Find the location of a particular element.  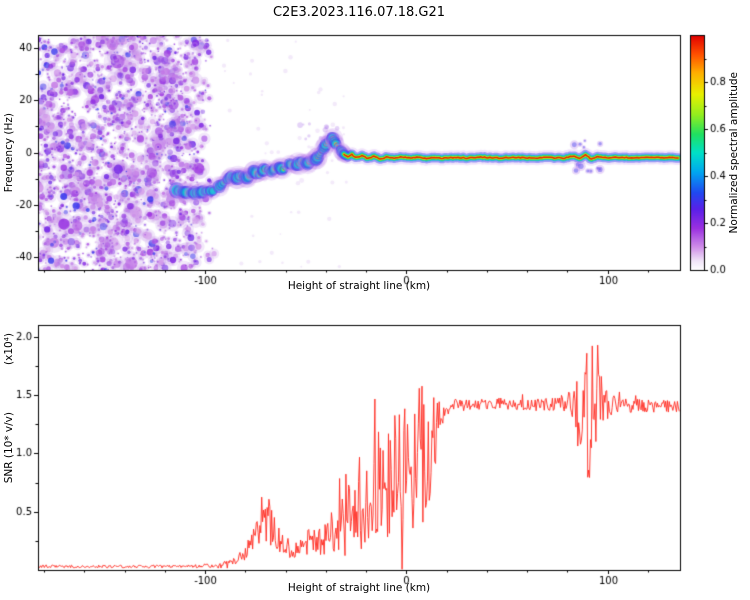

colorbar-label-wrap: Normalized spectral amplitude is located at coordinates (734, 152).